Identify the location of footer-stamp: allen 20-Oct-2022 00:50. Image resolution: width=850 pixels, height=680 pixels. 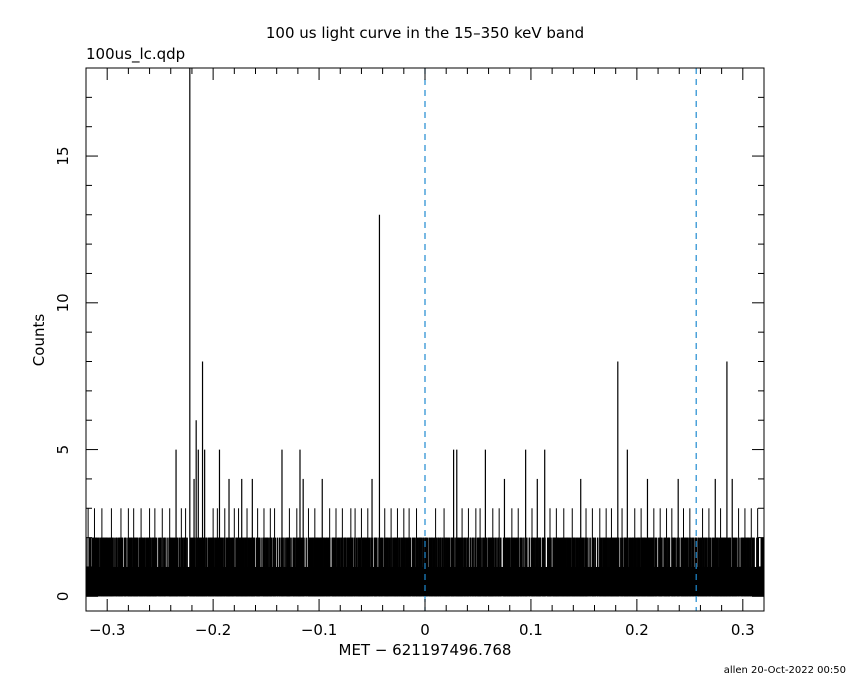
(785, 670).